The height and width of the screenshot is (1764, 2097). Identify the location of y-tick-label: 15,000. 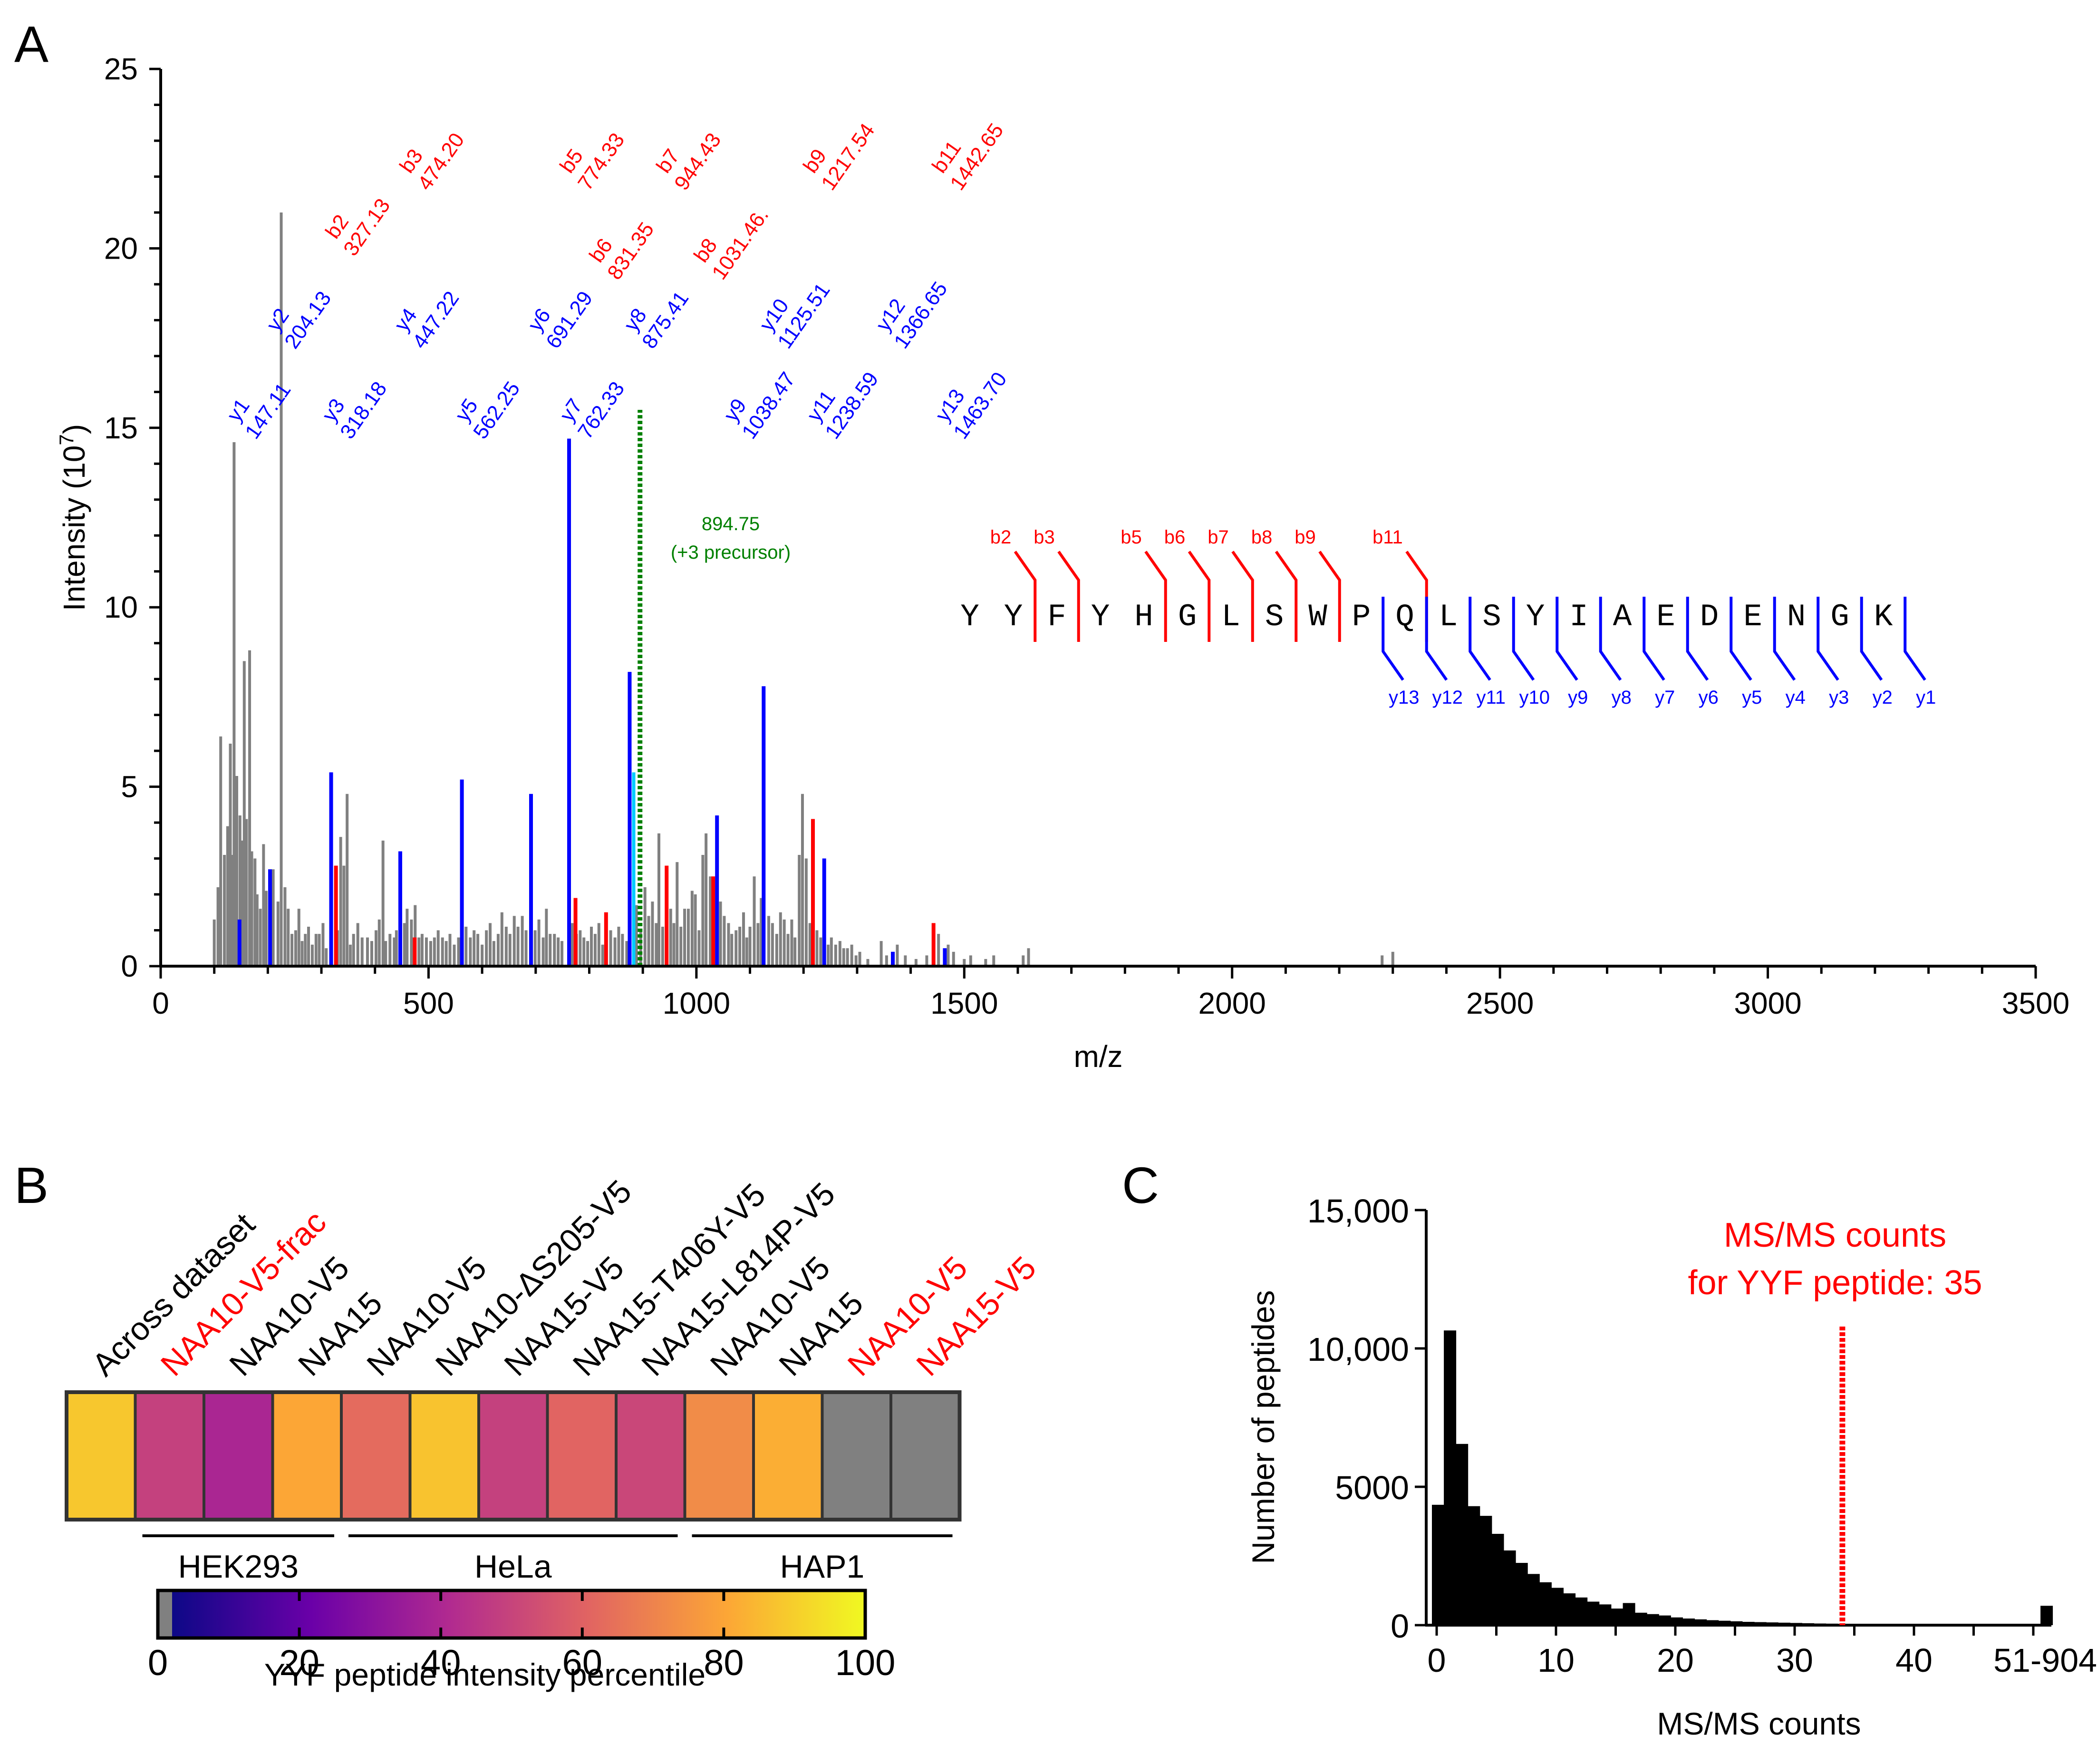
(1358, 1211).